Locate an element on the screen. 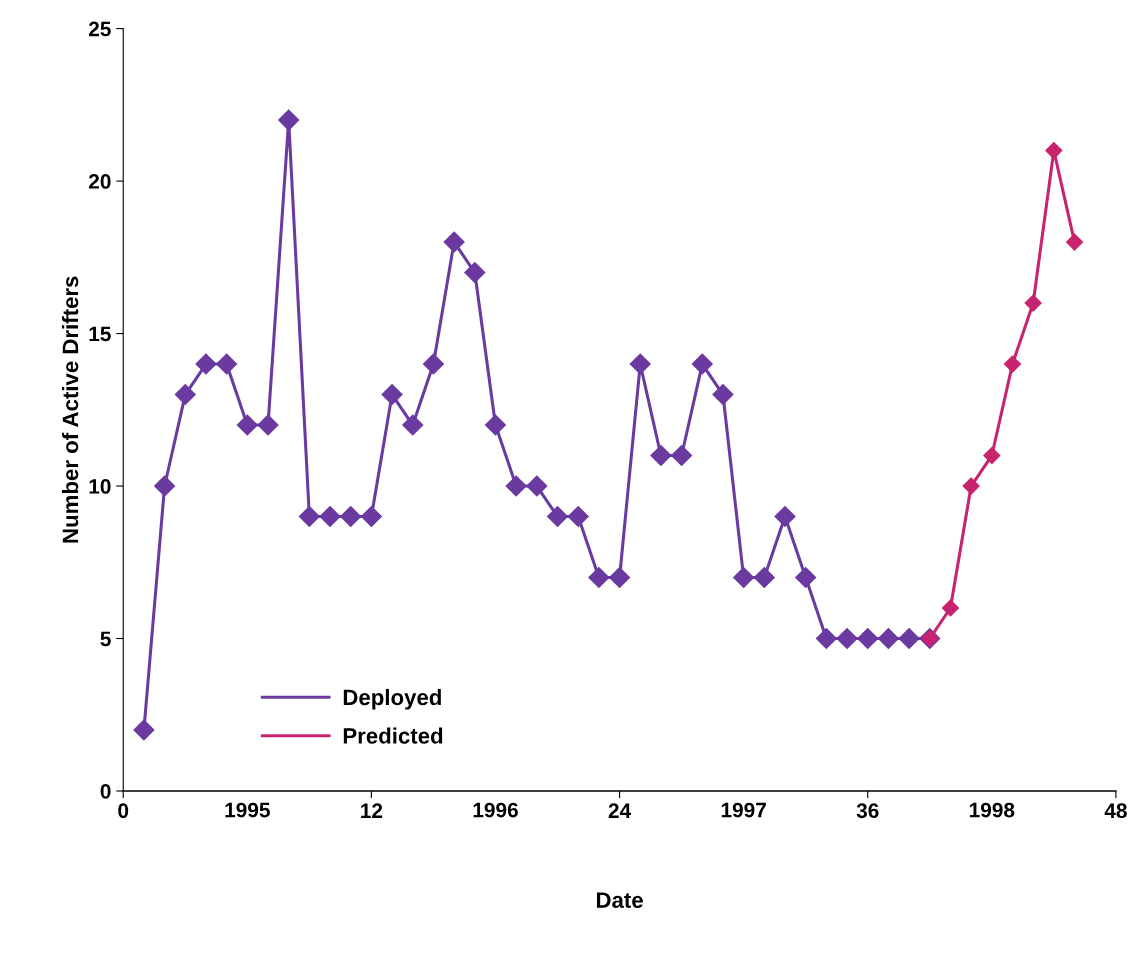 This screenshot has width=1141, height=953. x-axis-title: Date is located at coordinates (619, 900).